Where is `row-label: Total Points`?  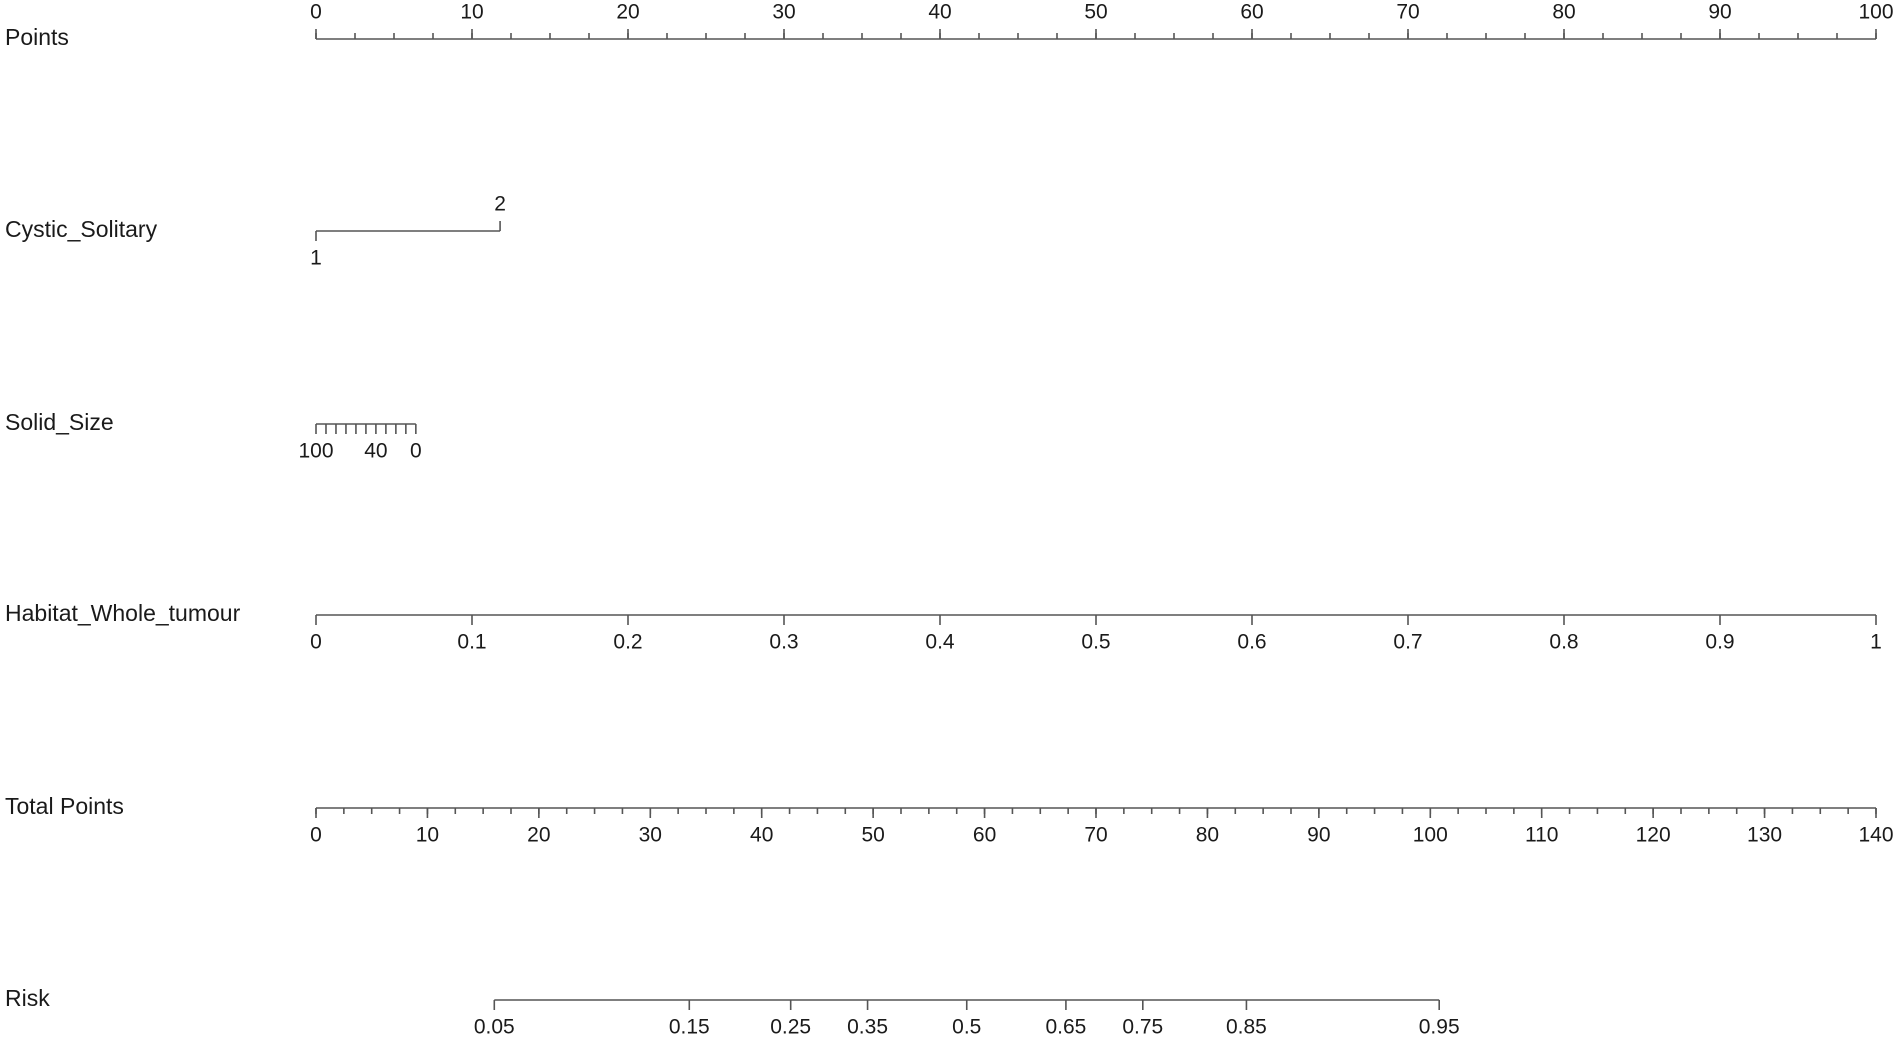
row-label: Total Points is located at coordinates (64, 806).